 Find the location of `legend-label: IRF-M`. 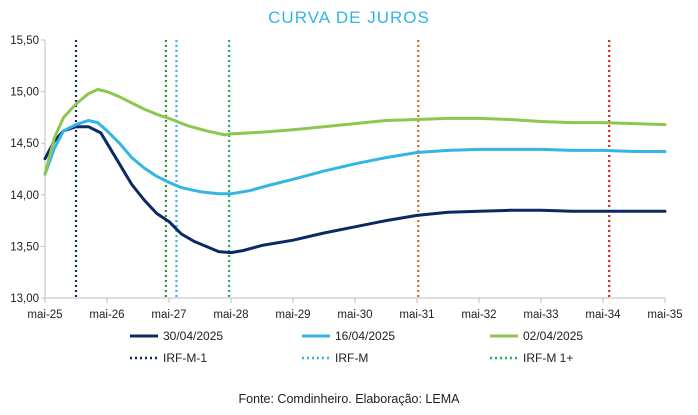

legend-label: IRF-M is located at coordinates (351, 358).